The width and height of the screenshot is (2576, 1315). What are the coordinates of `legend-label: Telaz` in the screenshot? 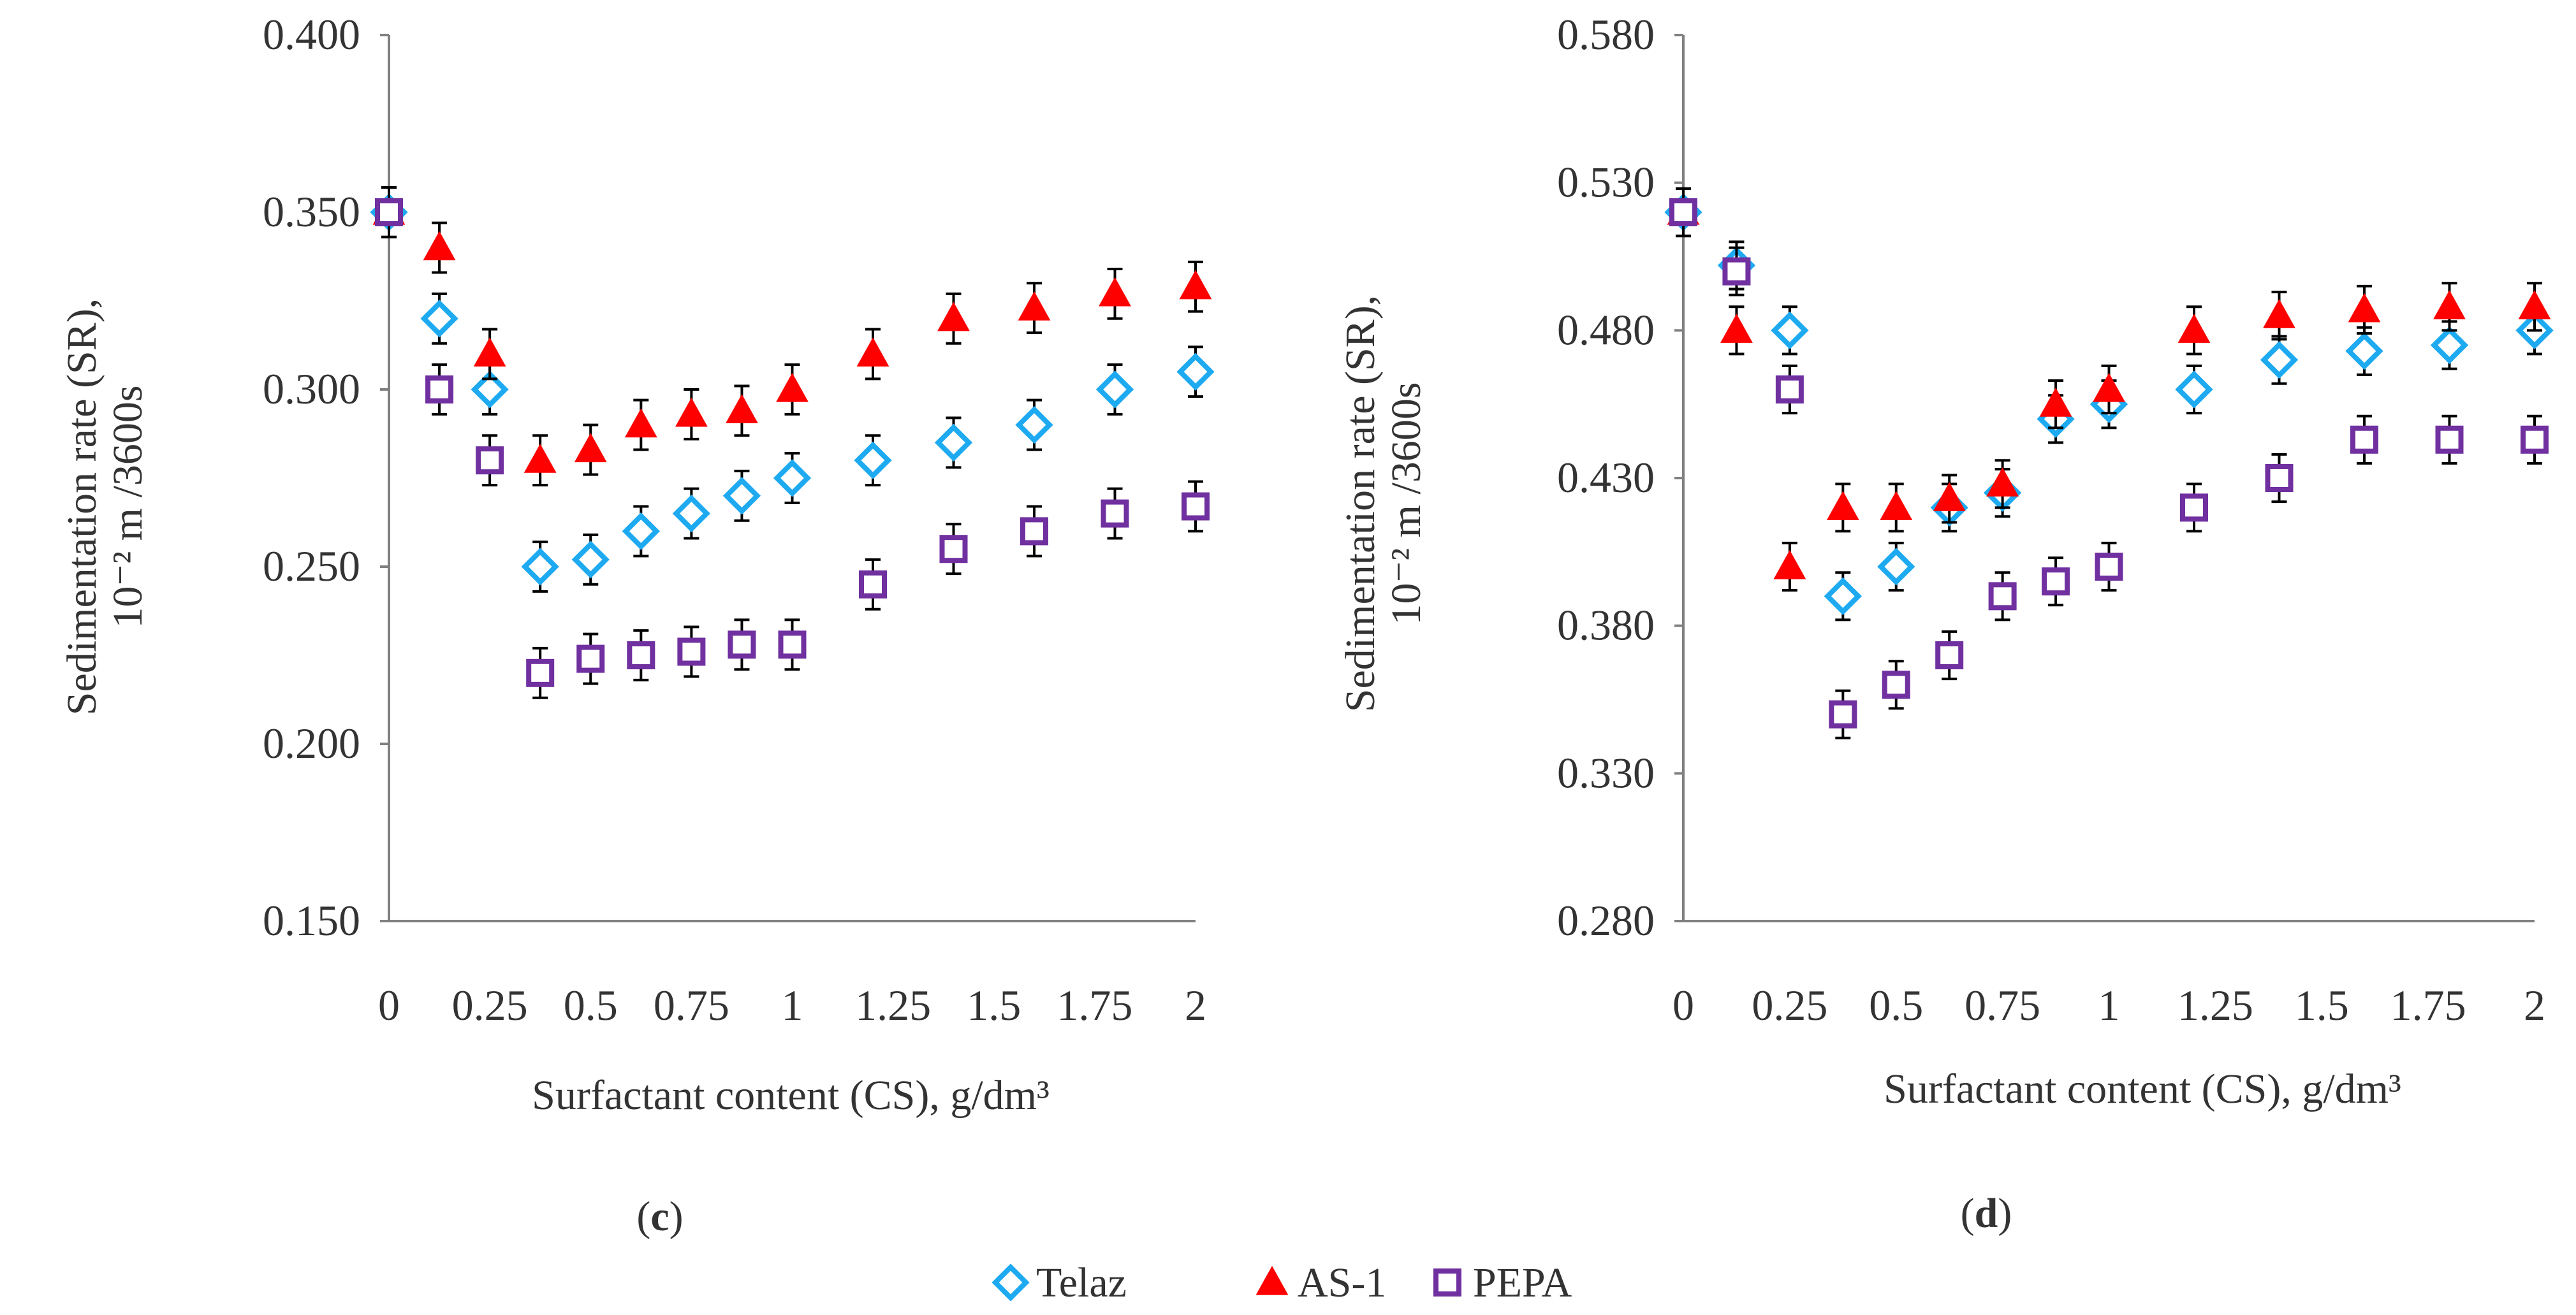 It's located at (1081, 1283).